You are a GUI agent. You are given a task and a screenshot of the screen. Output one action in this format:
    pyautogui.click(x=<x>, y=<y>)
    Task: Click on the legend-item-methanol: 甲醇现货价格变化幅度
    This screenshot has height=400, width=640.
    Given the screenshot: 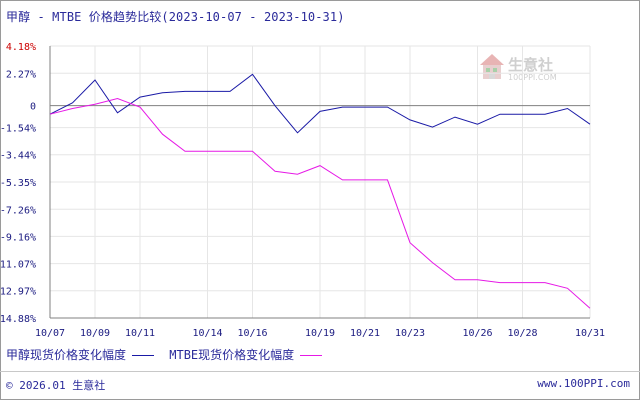 What is the action you would take?
    pyautogui.click(x=80, y=354)
    